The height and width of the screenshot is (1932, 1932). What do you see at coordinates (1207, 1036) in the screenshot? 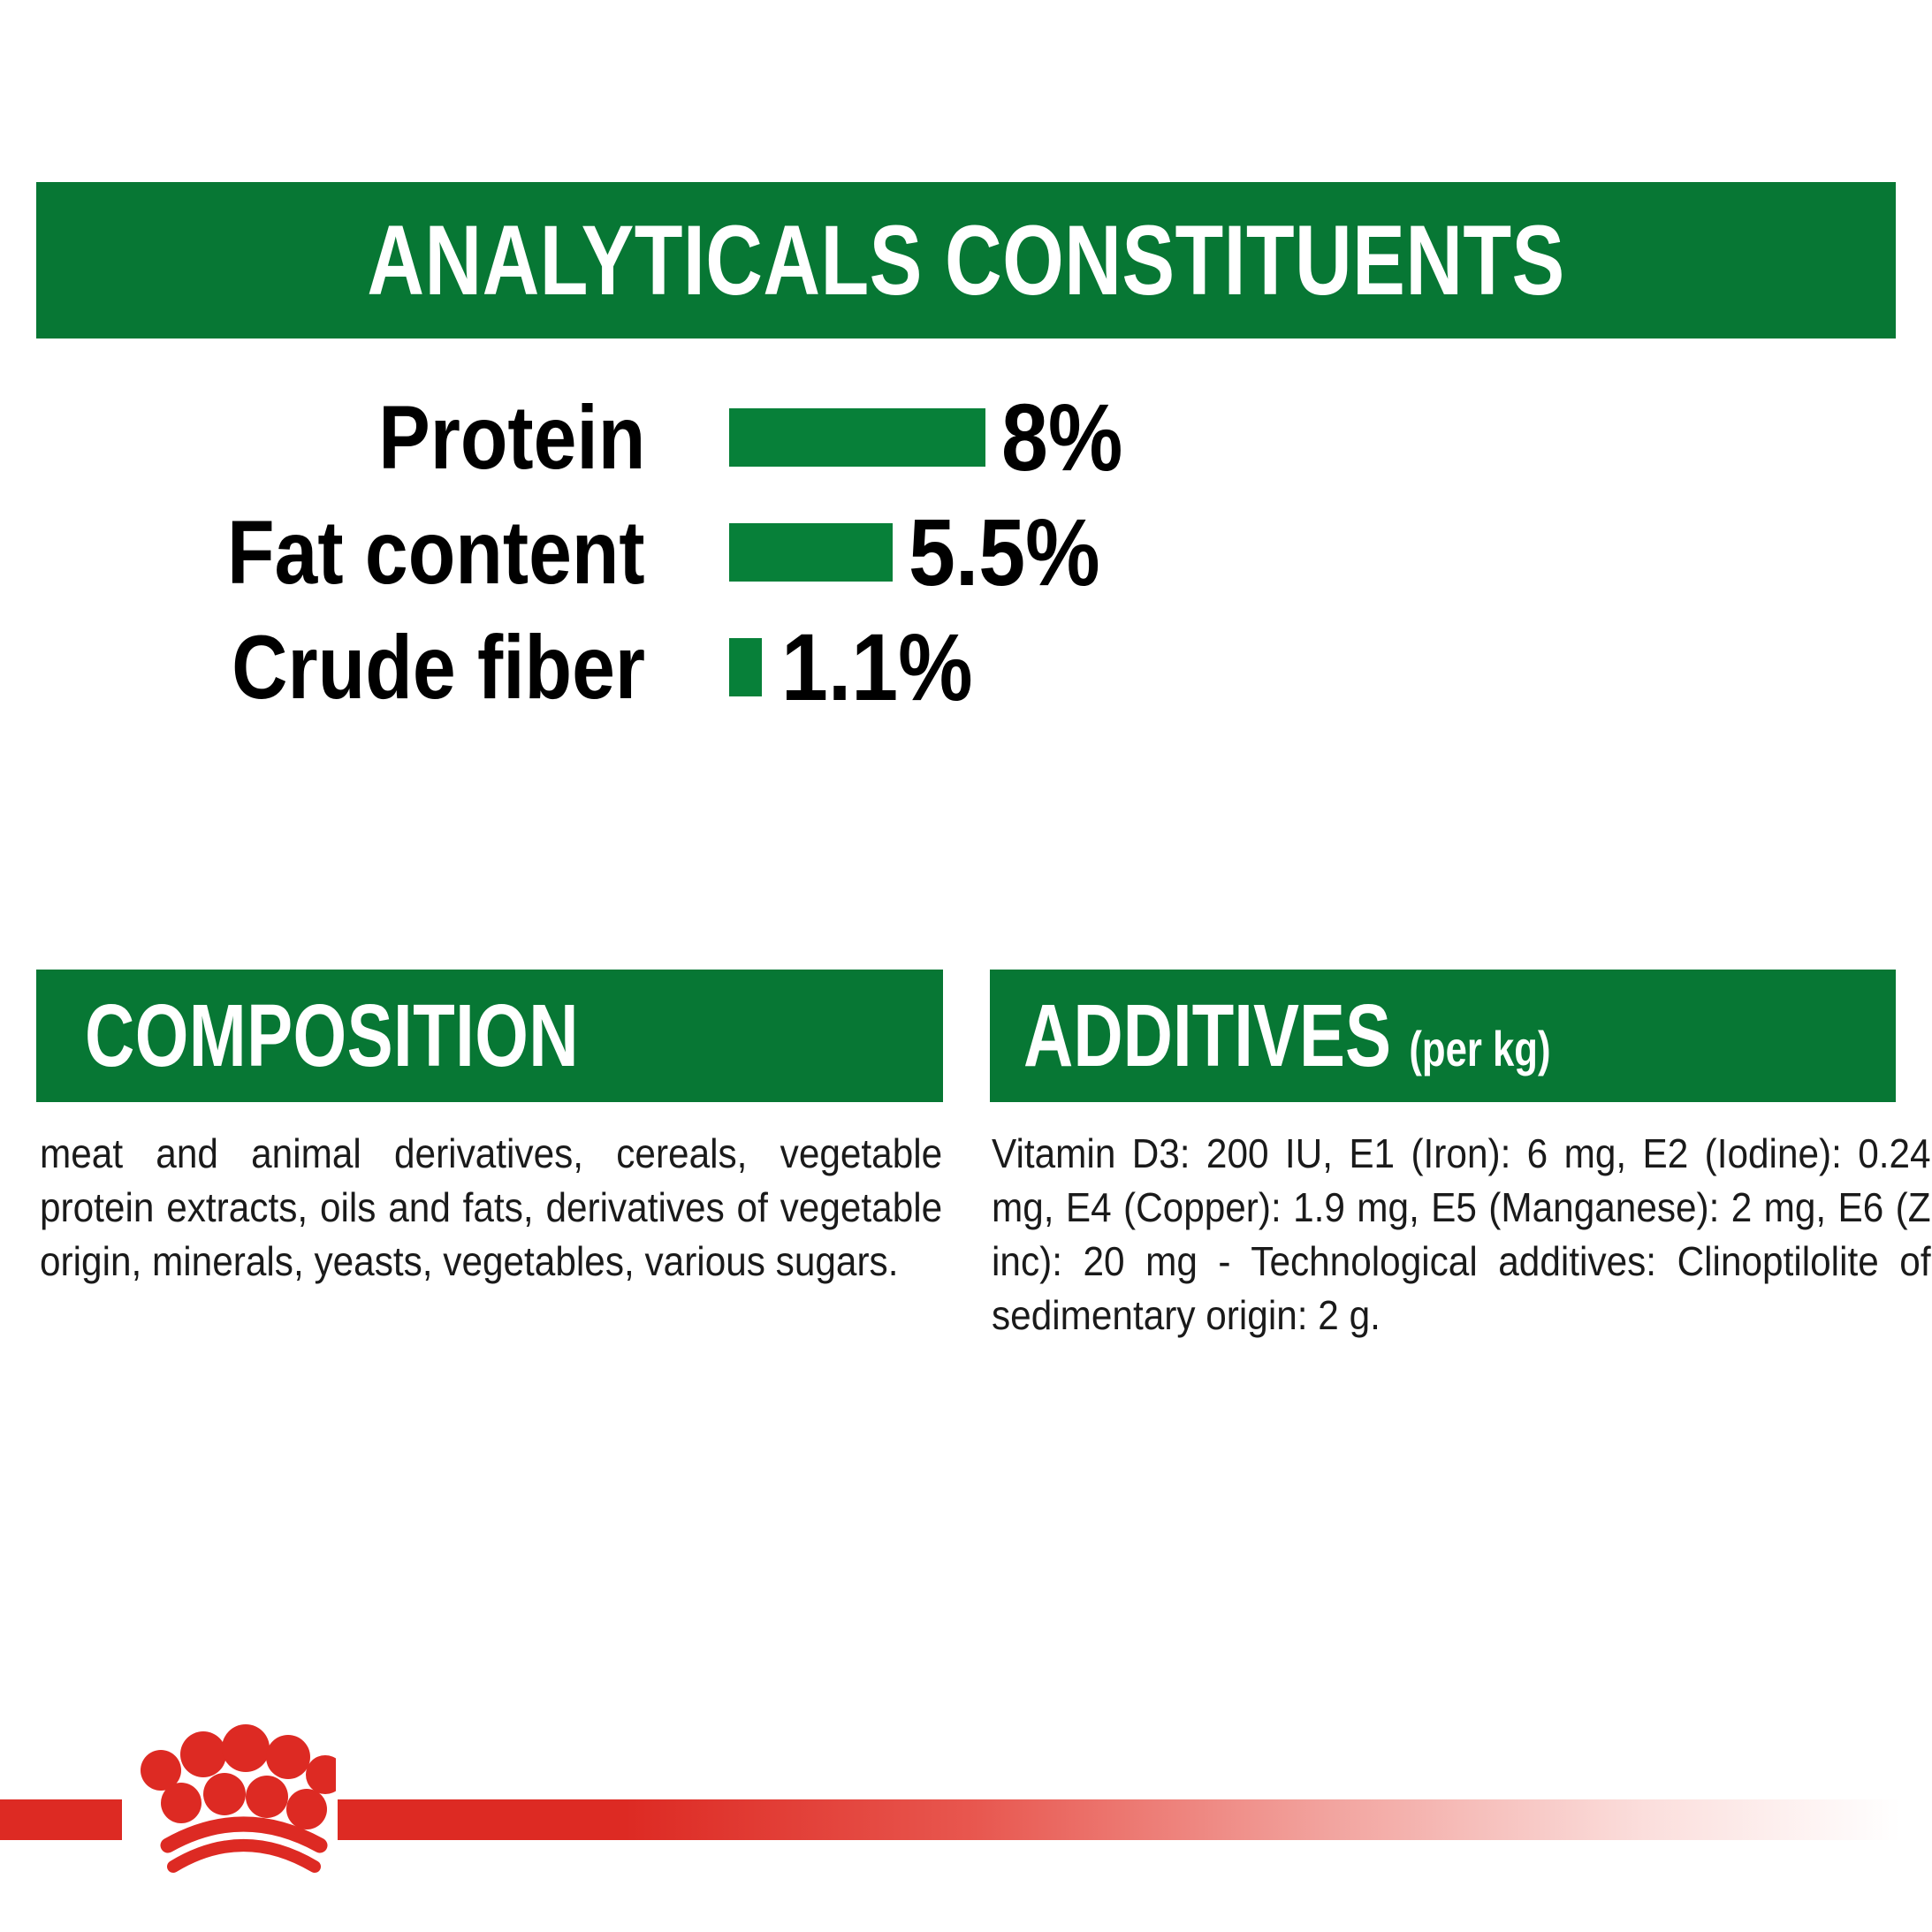
I see `additives-title: ADDITIVES` at bounding box center [1207, 1036].